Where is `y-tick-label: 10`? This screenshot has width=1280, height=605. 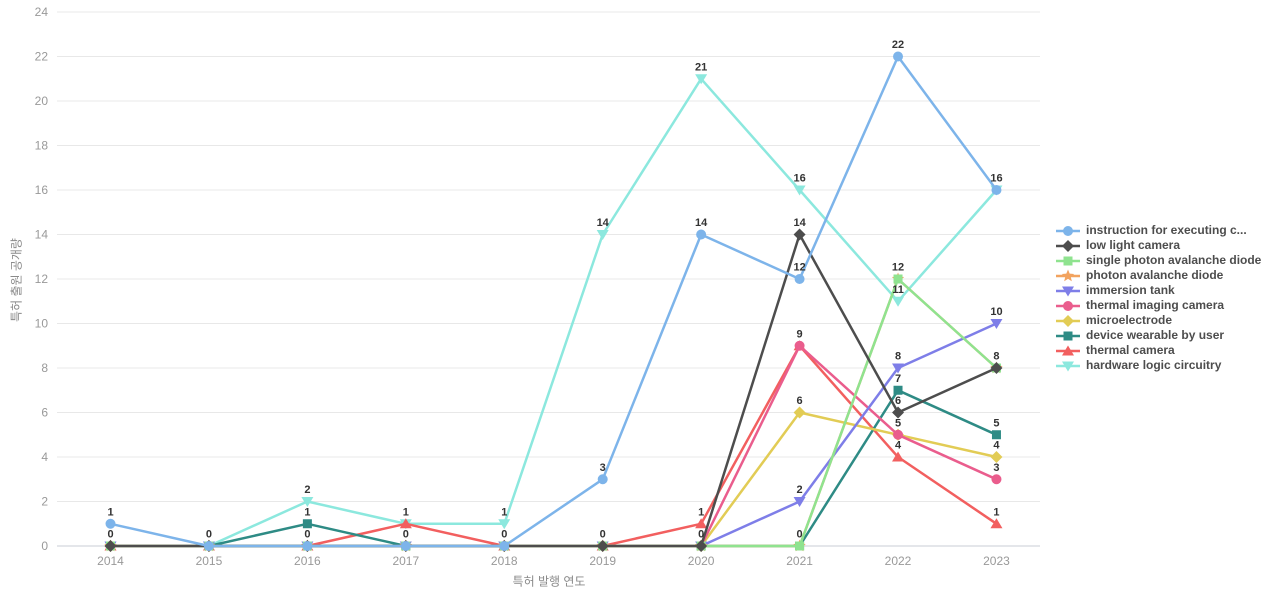
y-tick-label: 10 is located at coordinates (42, 324).